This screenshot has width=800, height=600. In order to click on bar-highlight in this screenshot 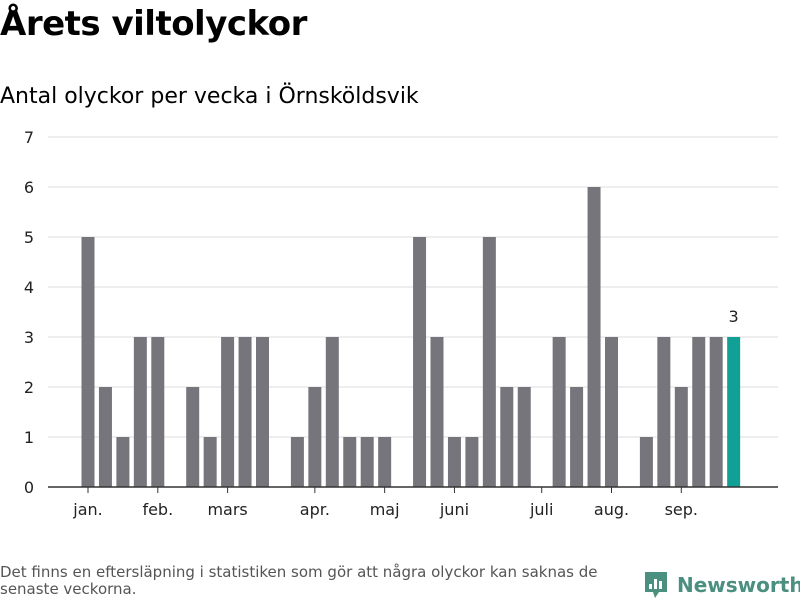, I will do `click(734, 412)`.